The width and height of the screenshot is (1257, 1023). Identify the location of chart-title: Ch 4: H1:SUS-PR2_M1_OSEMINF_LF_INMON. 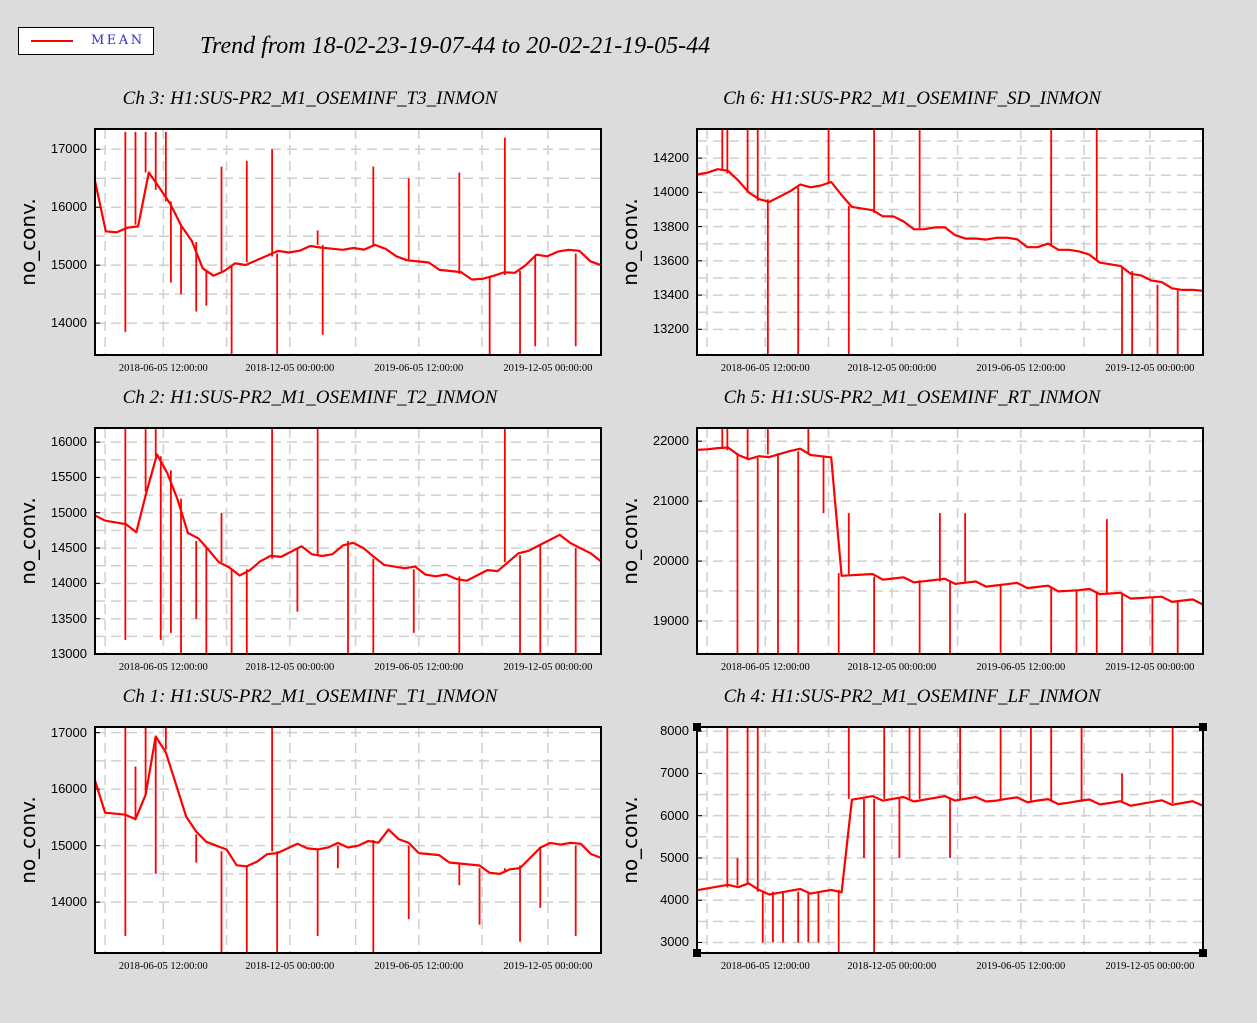
(912, 696).